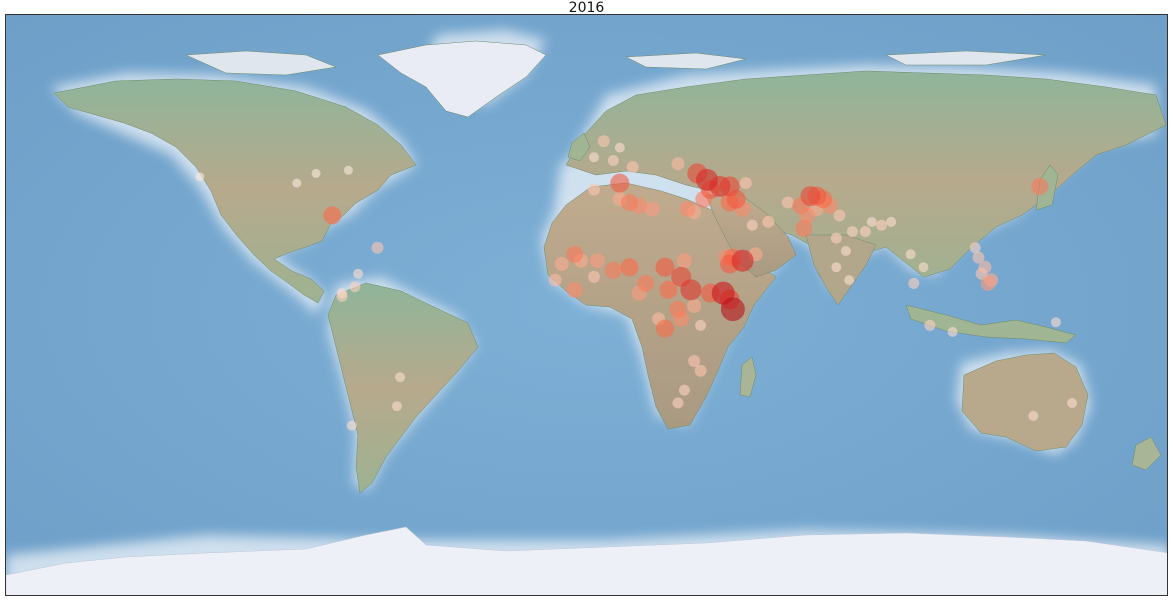 The width and height of the screenshot is (1173, 601). I want to click on north-america, so click(235, 191).